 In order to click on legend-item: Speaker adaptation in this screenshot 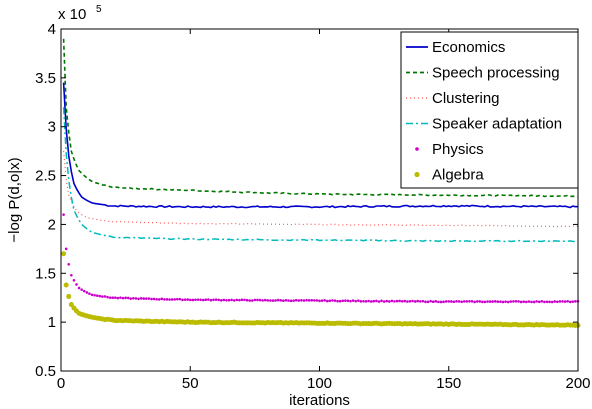, I will do `click(484, 124)`.